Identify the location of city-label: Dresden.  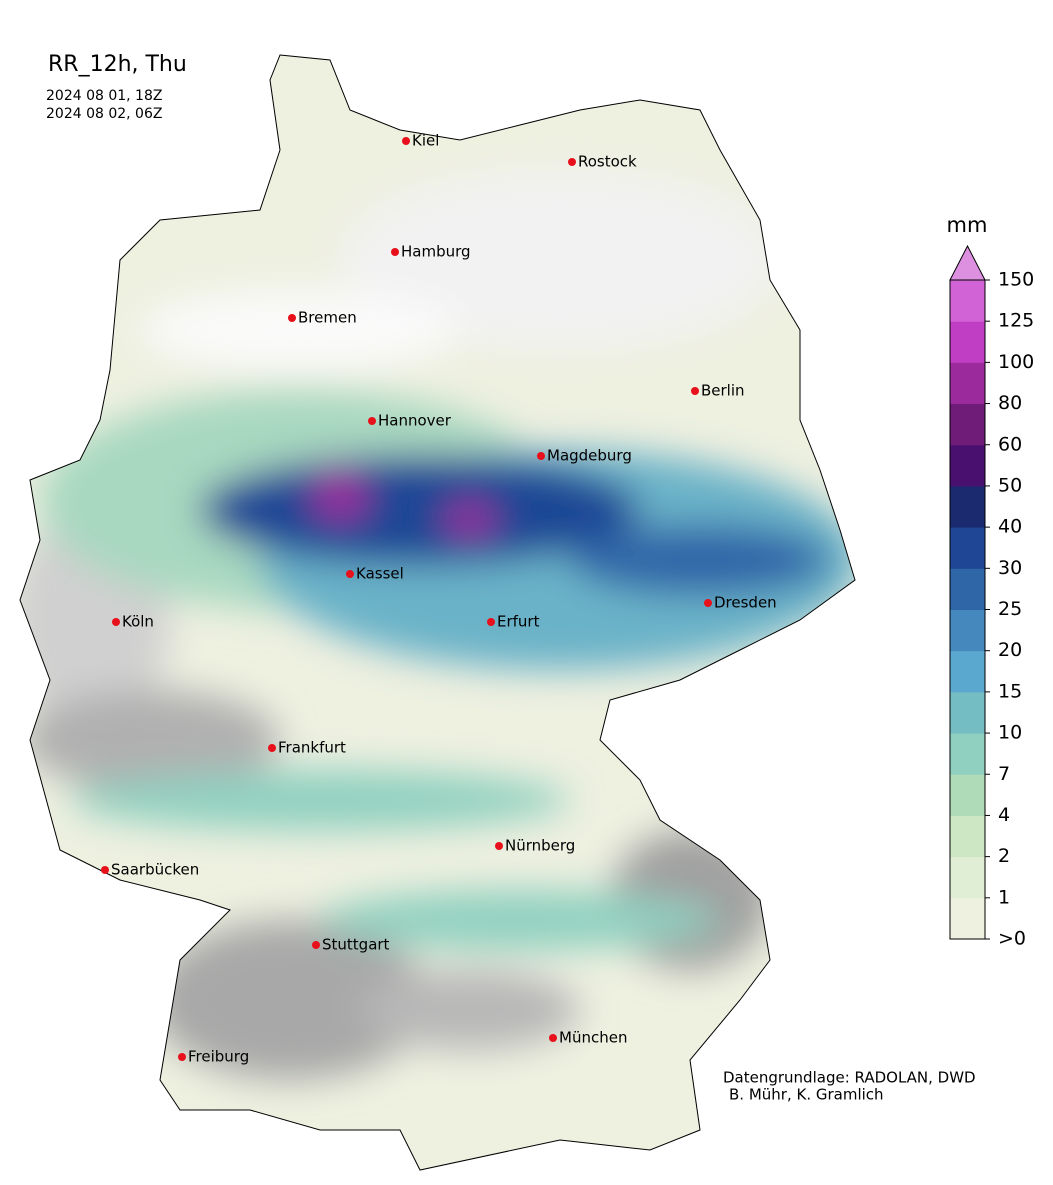
(745, 603).